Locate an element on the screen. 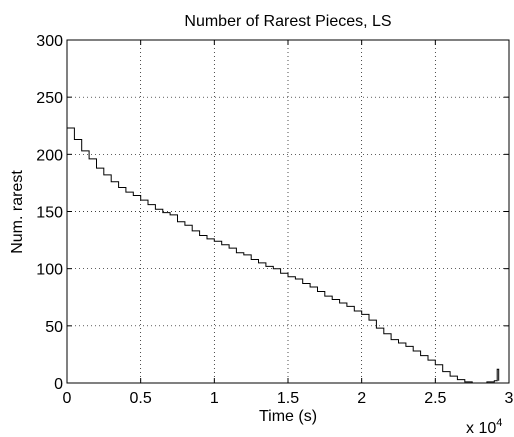 The image size is (514, 437). y-tick-label: 200 is located at coordinates (49, 155).